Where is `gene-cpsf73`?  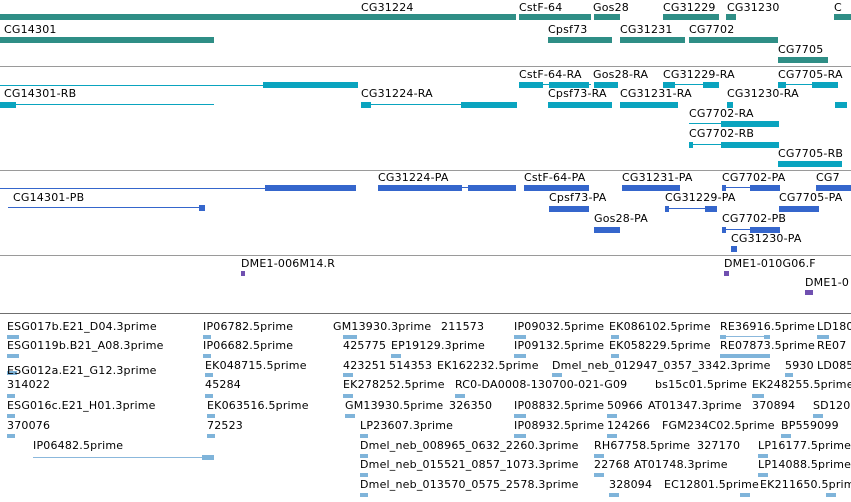 gene-cpsf73 is located at coordinates (580, 40).